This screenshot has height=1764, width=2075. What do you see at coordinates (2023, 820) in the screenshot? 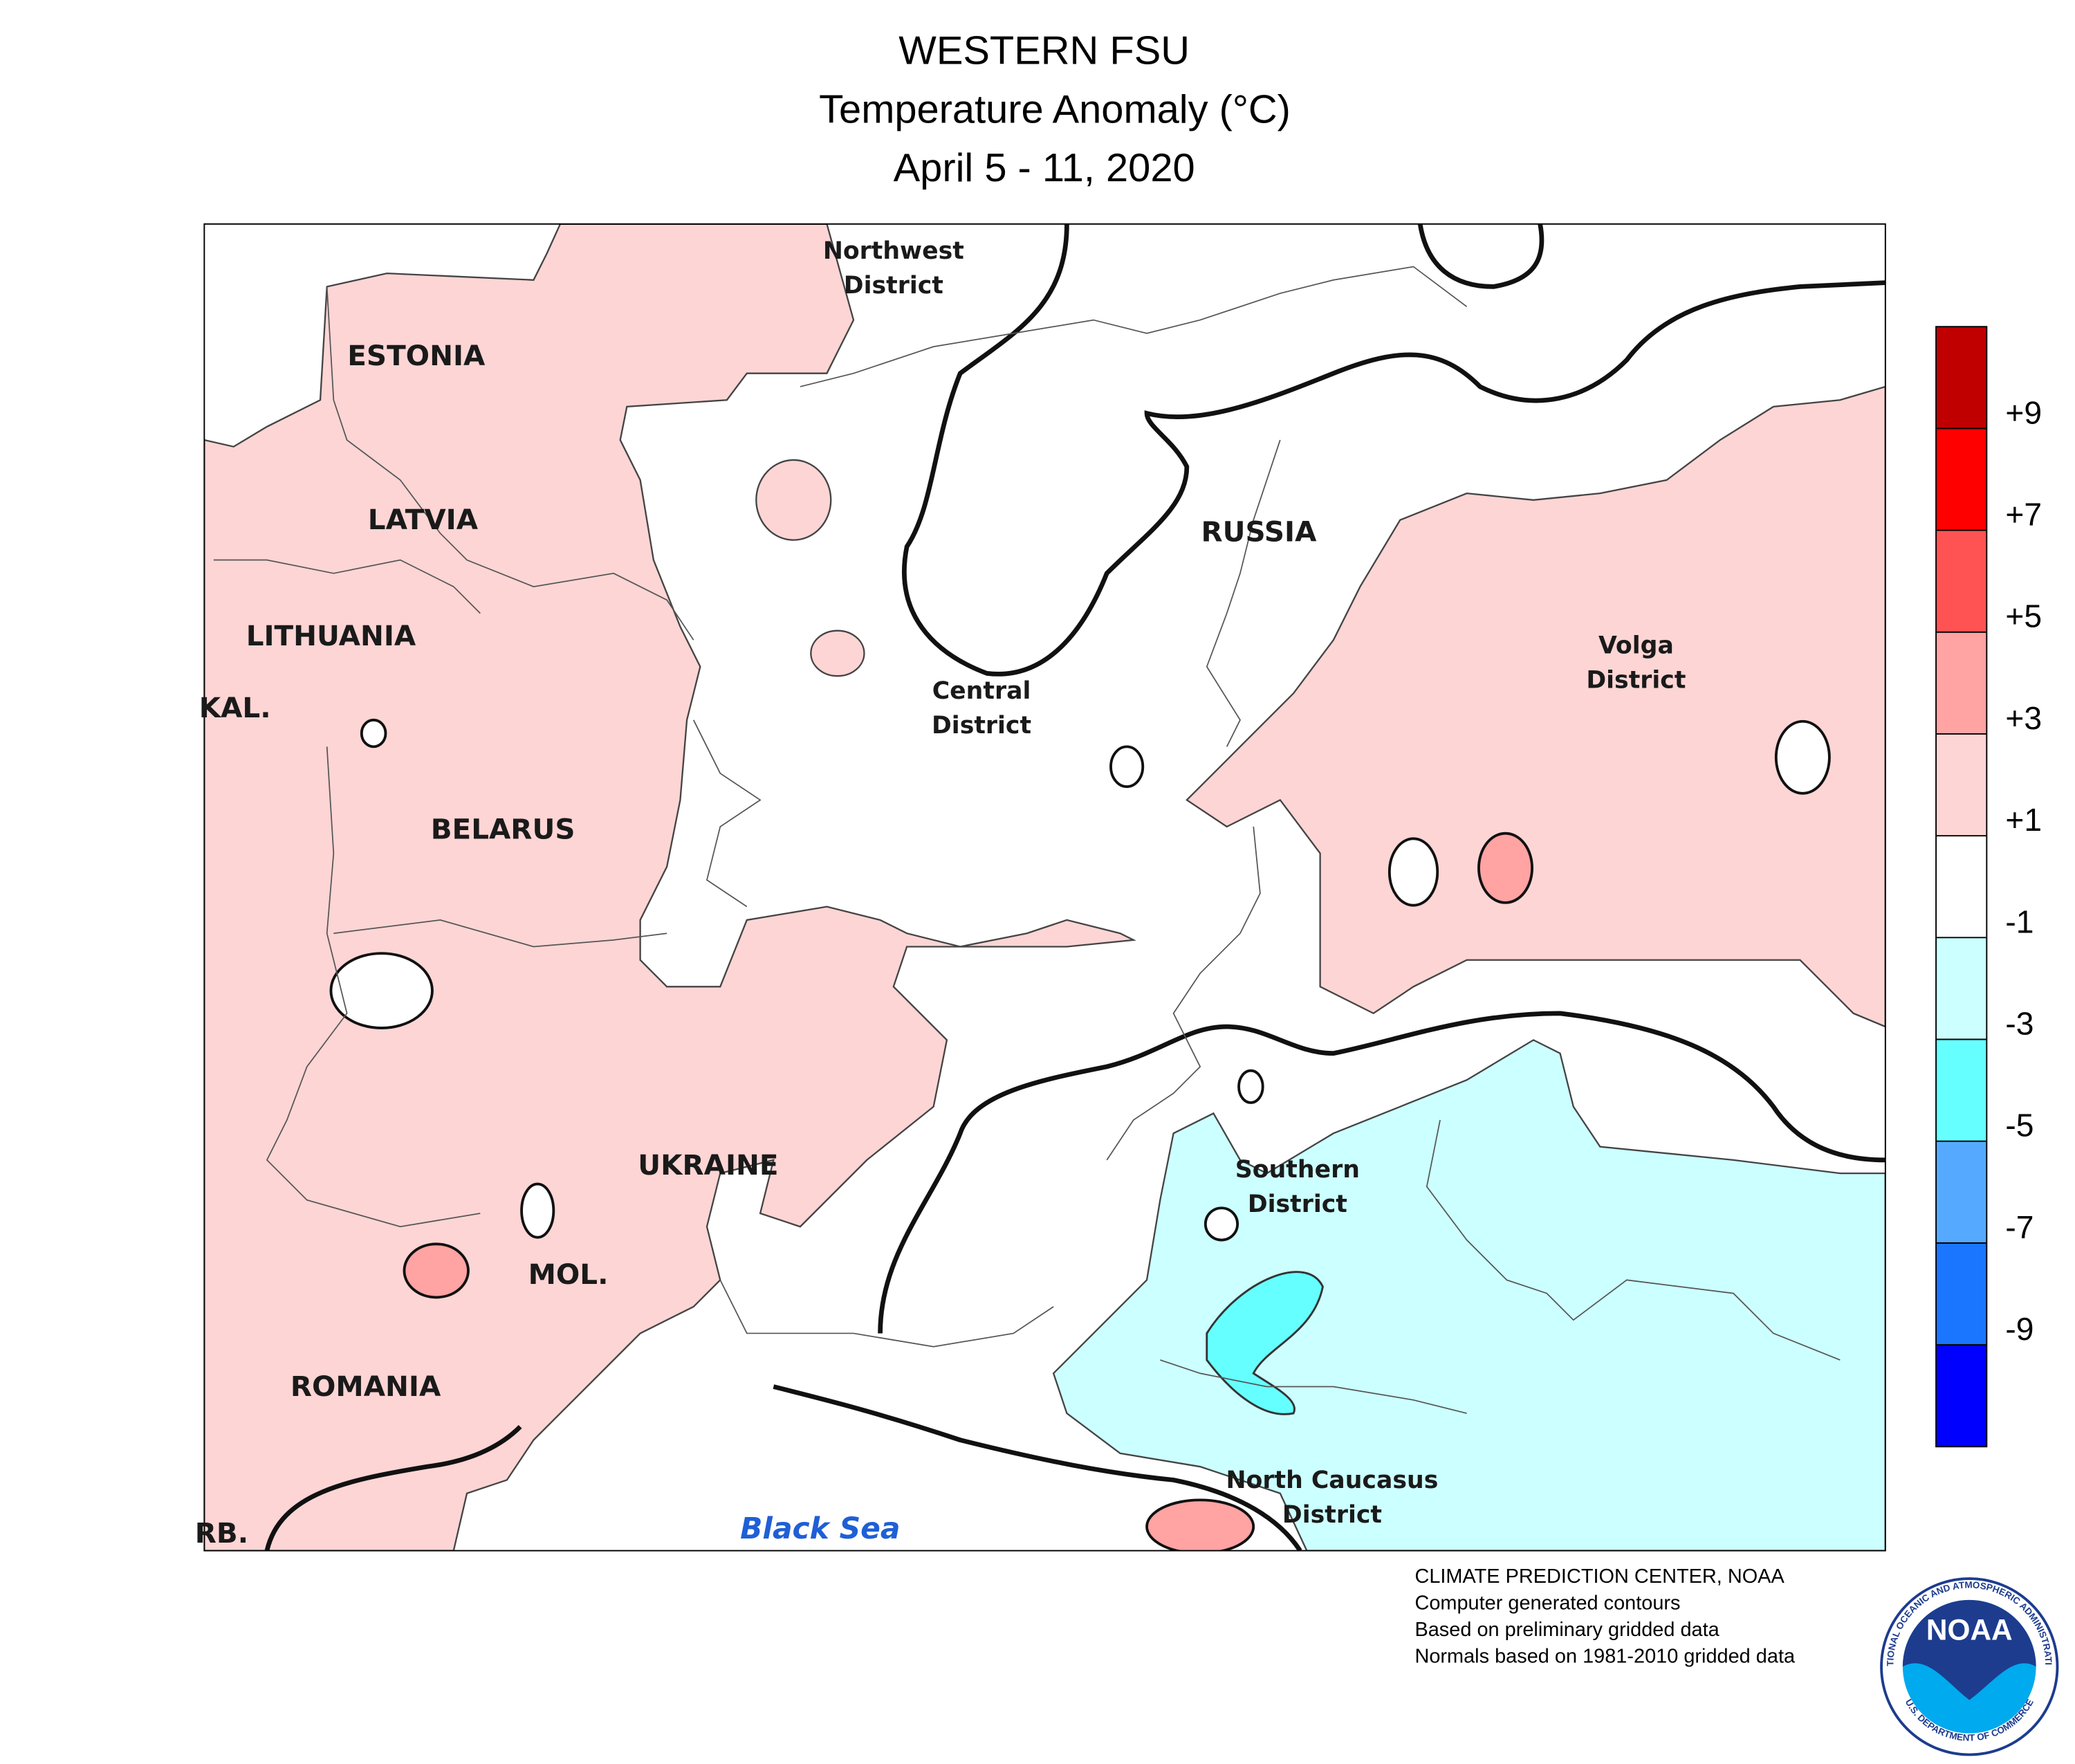
I see `legend-label: +1` at bounding box center [2023, 820].